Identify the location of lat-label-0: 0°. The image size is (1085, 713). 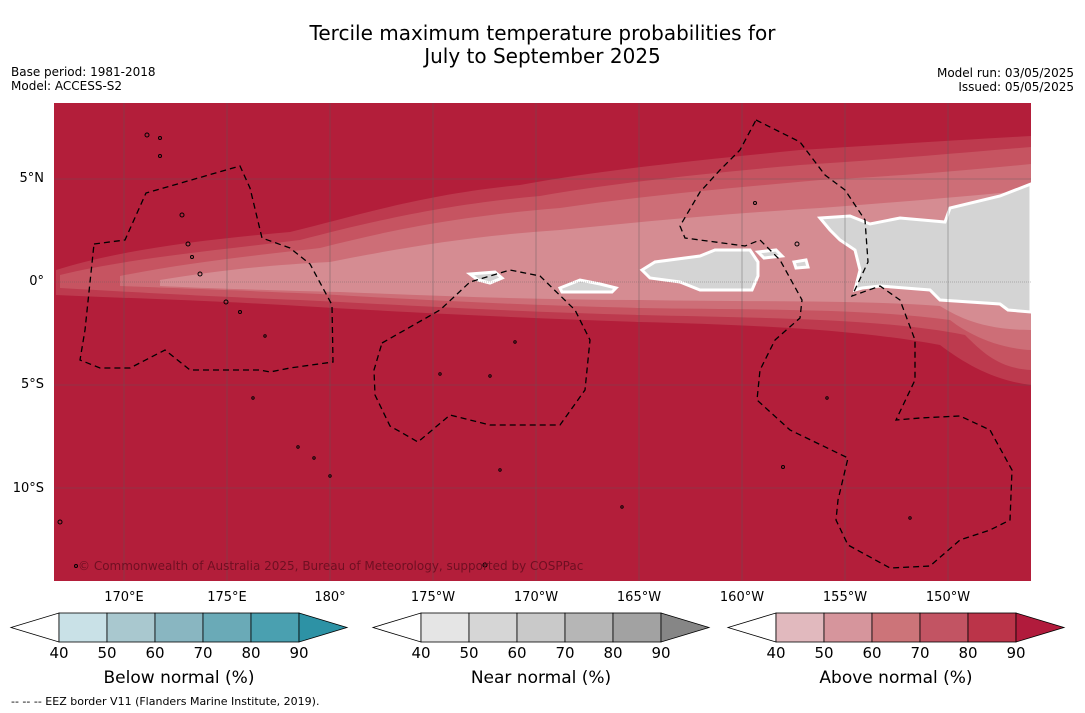
(36, 281).